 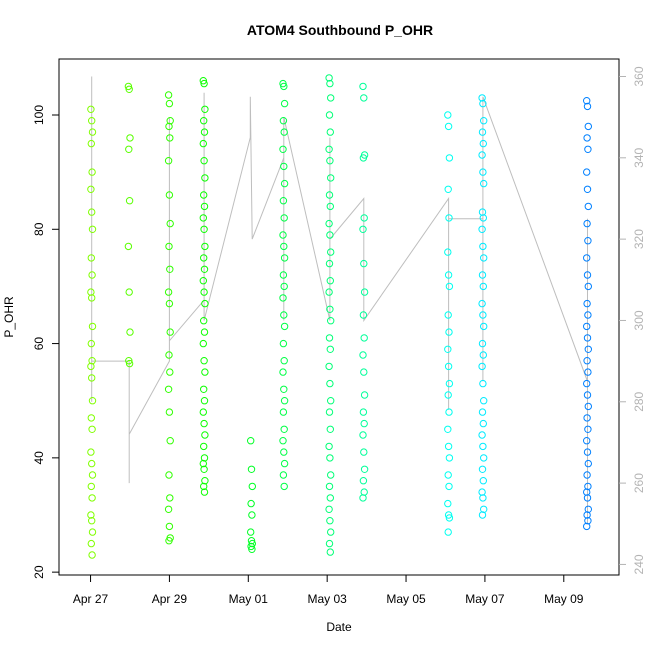 I want to click on x-tick-label: May 09, so click(x=564, y=599).